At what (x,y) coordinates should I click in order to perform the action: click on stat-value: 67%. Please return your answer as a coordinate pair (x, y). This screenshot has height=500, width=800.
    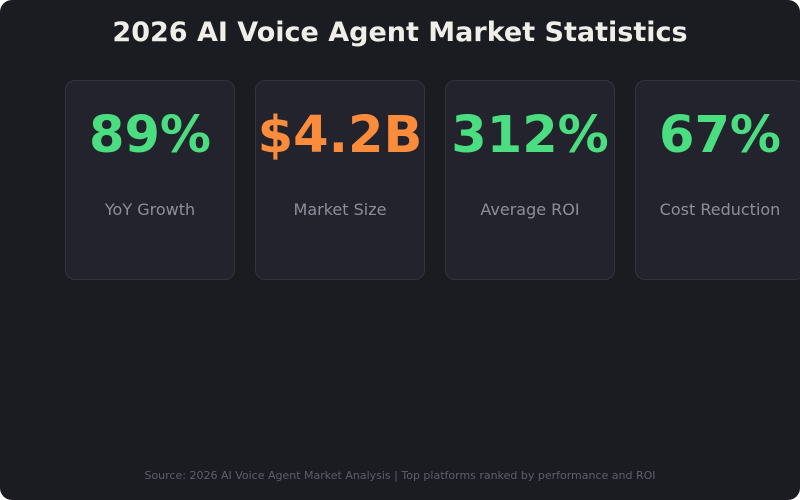
    Looking at the image, I should click on (720, 135).